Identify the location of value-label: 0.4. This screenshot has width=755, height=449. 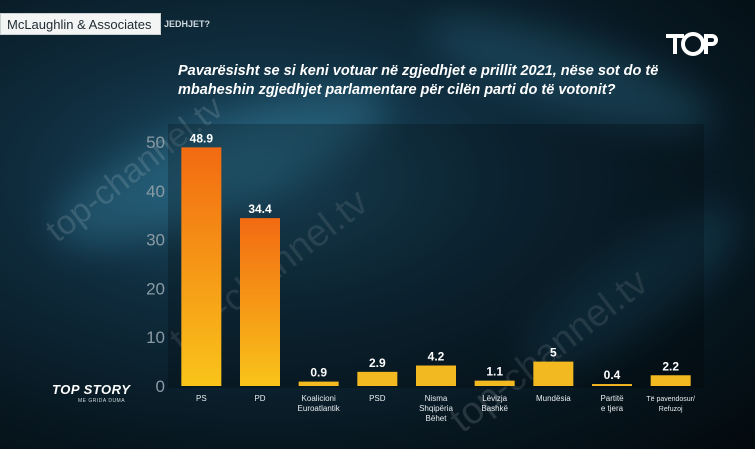
(612, 375).